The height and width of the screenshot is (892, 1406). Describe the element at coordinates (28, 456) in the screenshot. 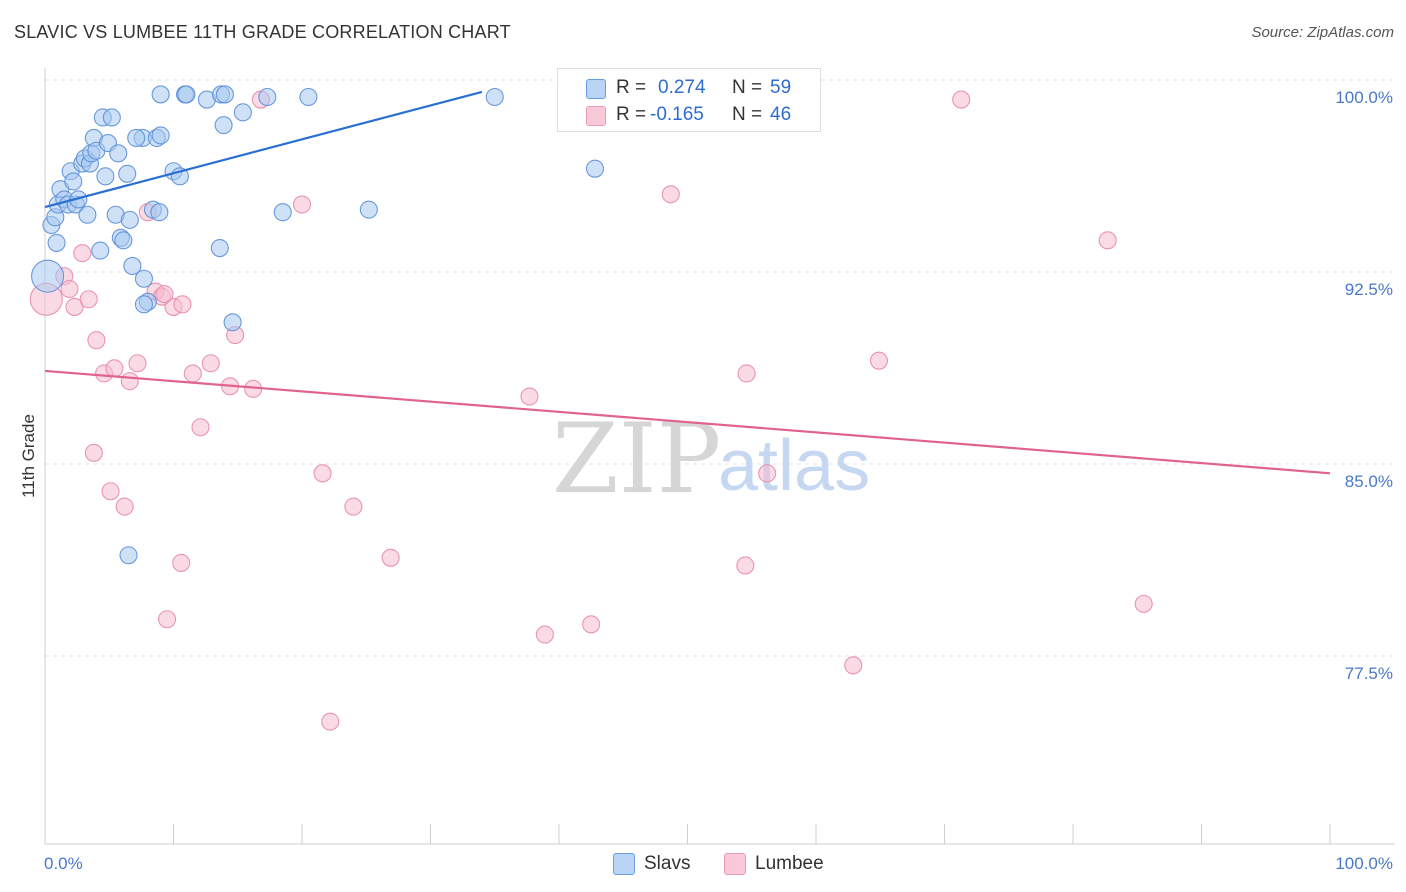

I see `y-axis-label: 11th Grade` at that location.